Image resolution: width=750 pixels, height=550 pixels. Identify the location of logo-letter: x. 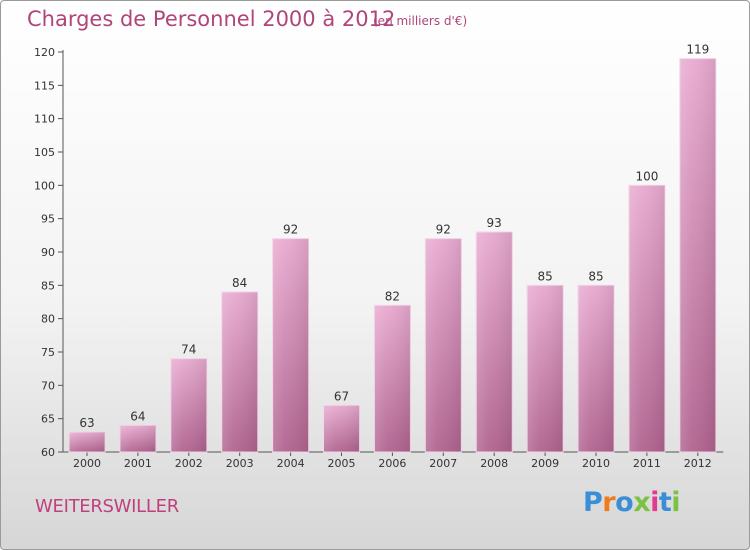
(642, 502).